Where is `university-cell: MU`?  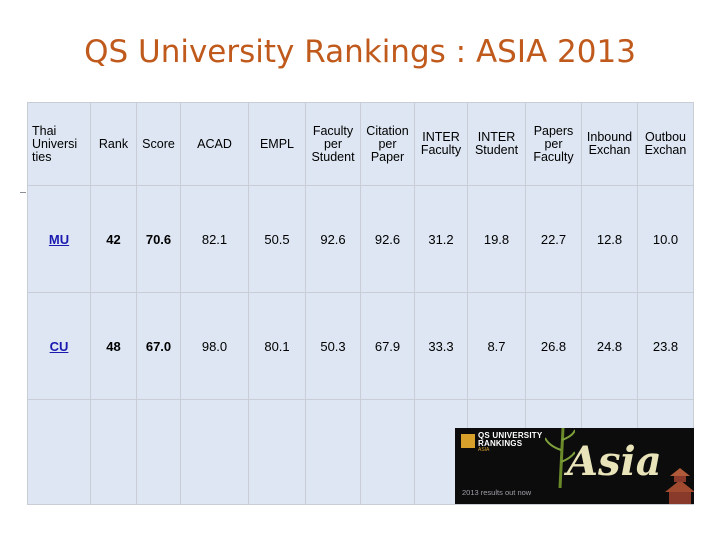
university-cell: MU is located at coordinates (59, 239).